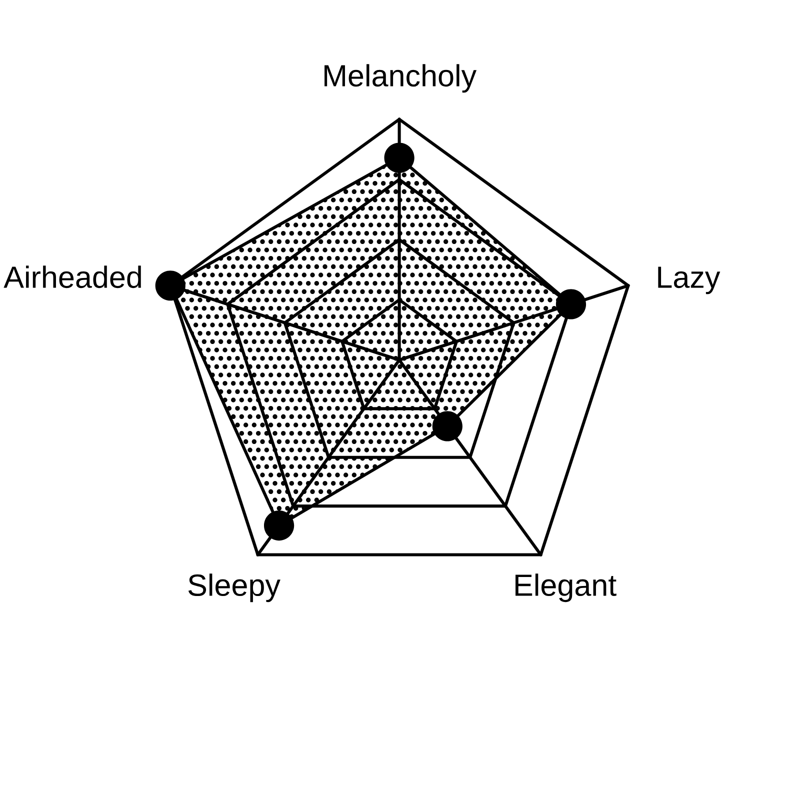 Image resolution: width=800 pixels, height=800 pixels. Describe the element at coordinates (400, 78) in the screenshot. I see `spoke-label: Melancholy` at that location.